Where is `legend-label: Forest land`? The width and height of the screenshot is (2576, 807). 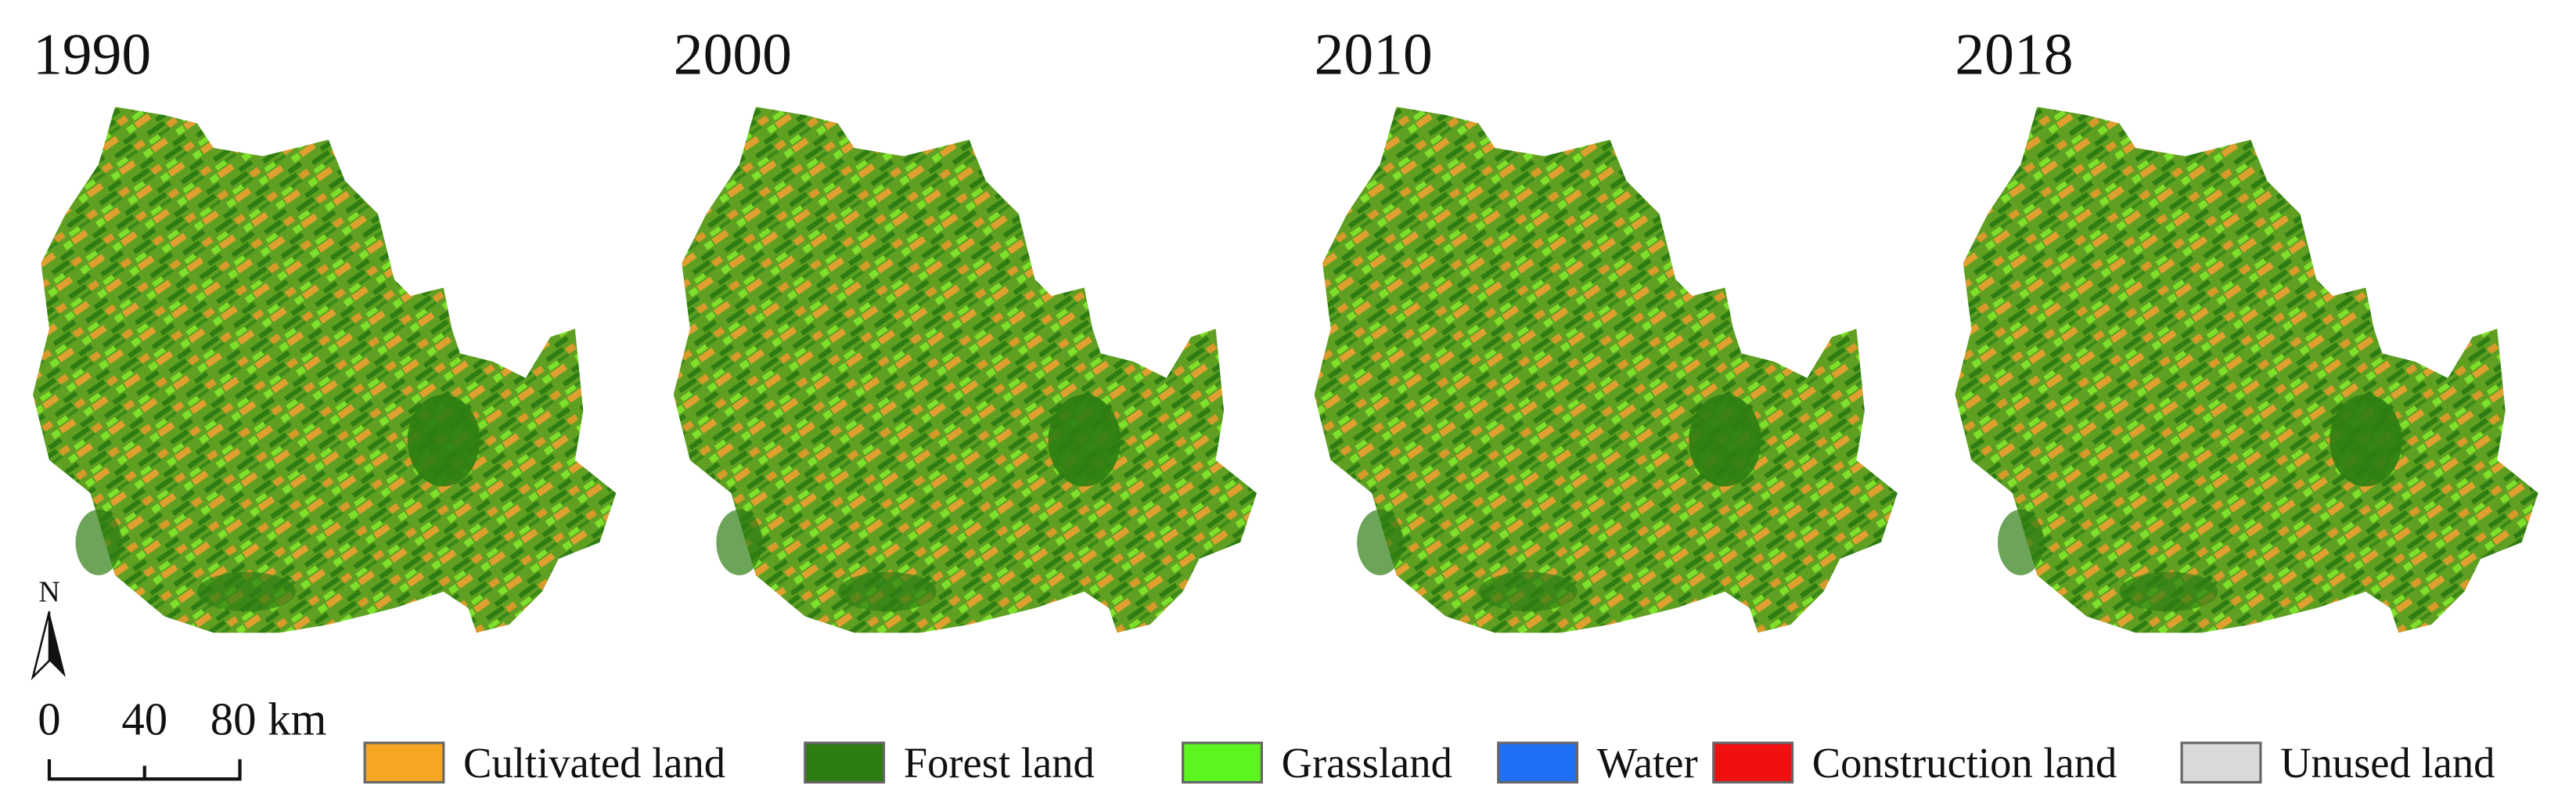
legend-label: Forest land is located at coordinates (999, 763).